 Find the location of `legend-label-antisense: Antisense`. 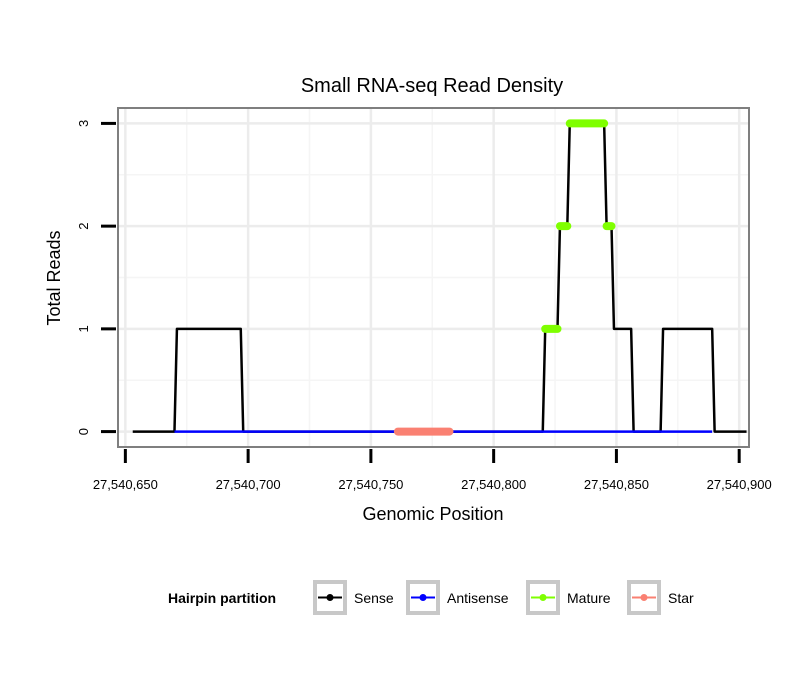

legend-label-antisense: Antisense is located at coordinates (478, 598).